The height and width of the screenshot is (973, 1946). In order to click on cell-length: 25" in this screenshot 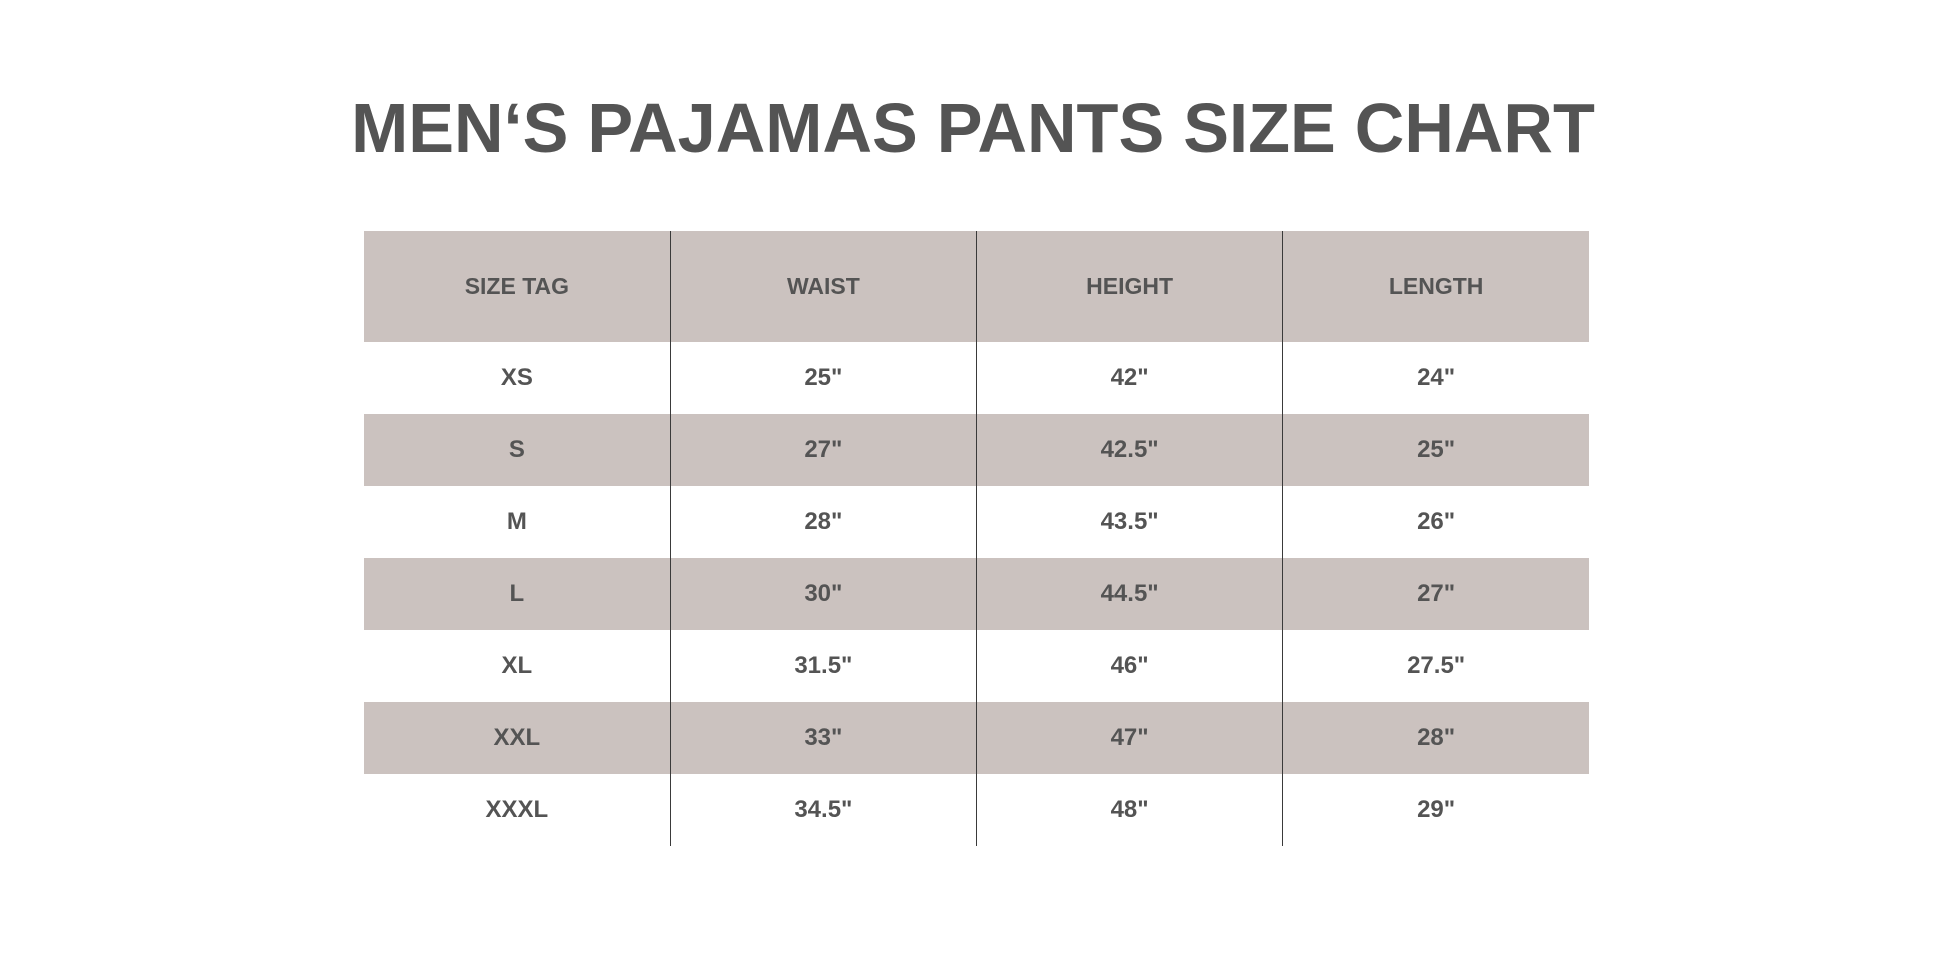, I will do `click(1435, 450)`.